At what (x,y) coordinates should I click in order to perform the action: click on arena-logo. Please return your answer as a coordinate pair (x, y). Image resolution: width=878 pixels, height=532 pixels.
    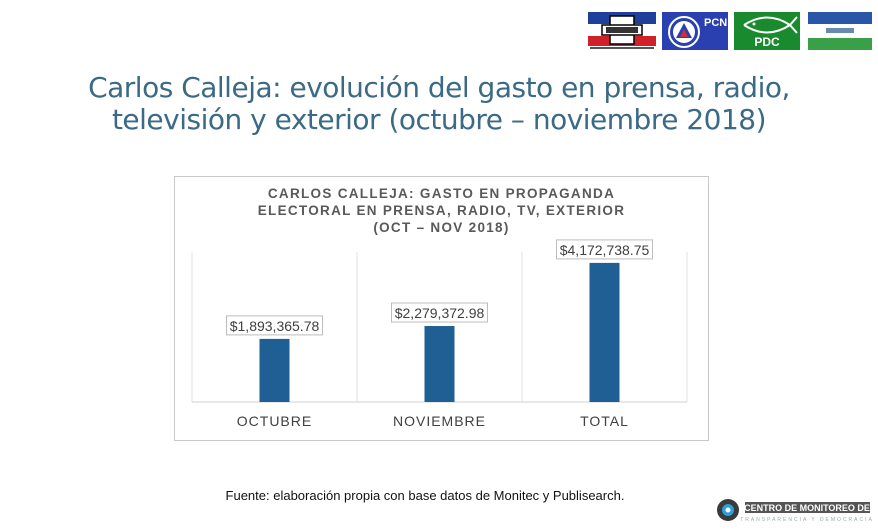
    Looking at the image, I should click on (622, 30).